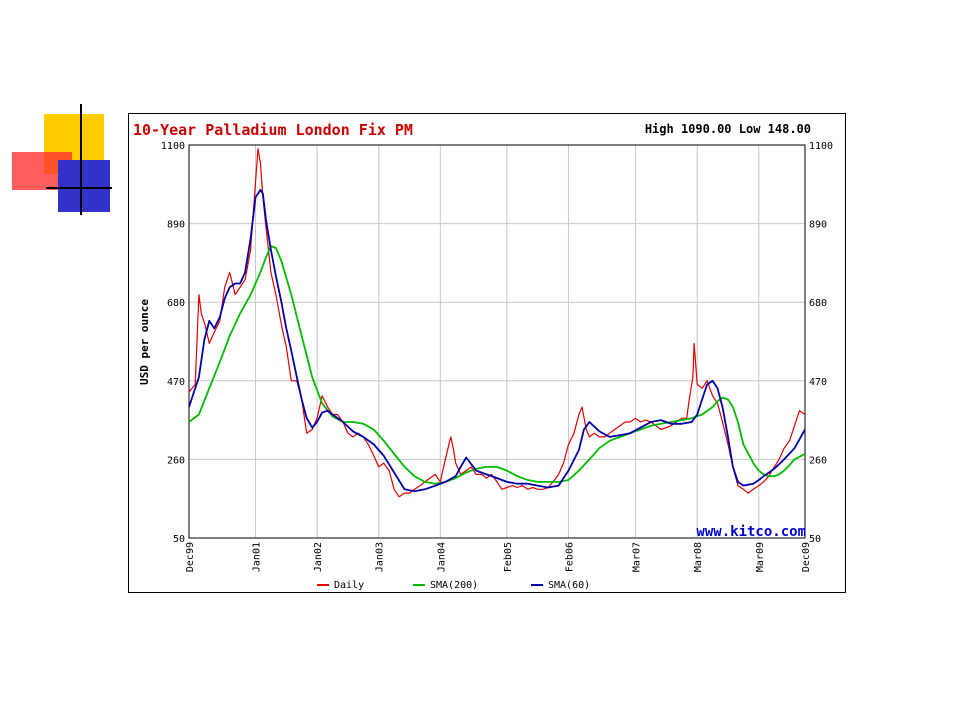  What do you see at coordinates (318, 557) in the screenshot?
I see `x-tick-label: Jan02` at bounding box center [318, 557].